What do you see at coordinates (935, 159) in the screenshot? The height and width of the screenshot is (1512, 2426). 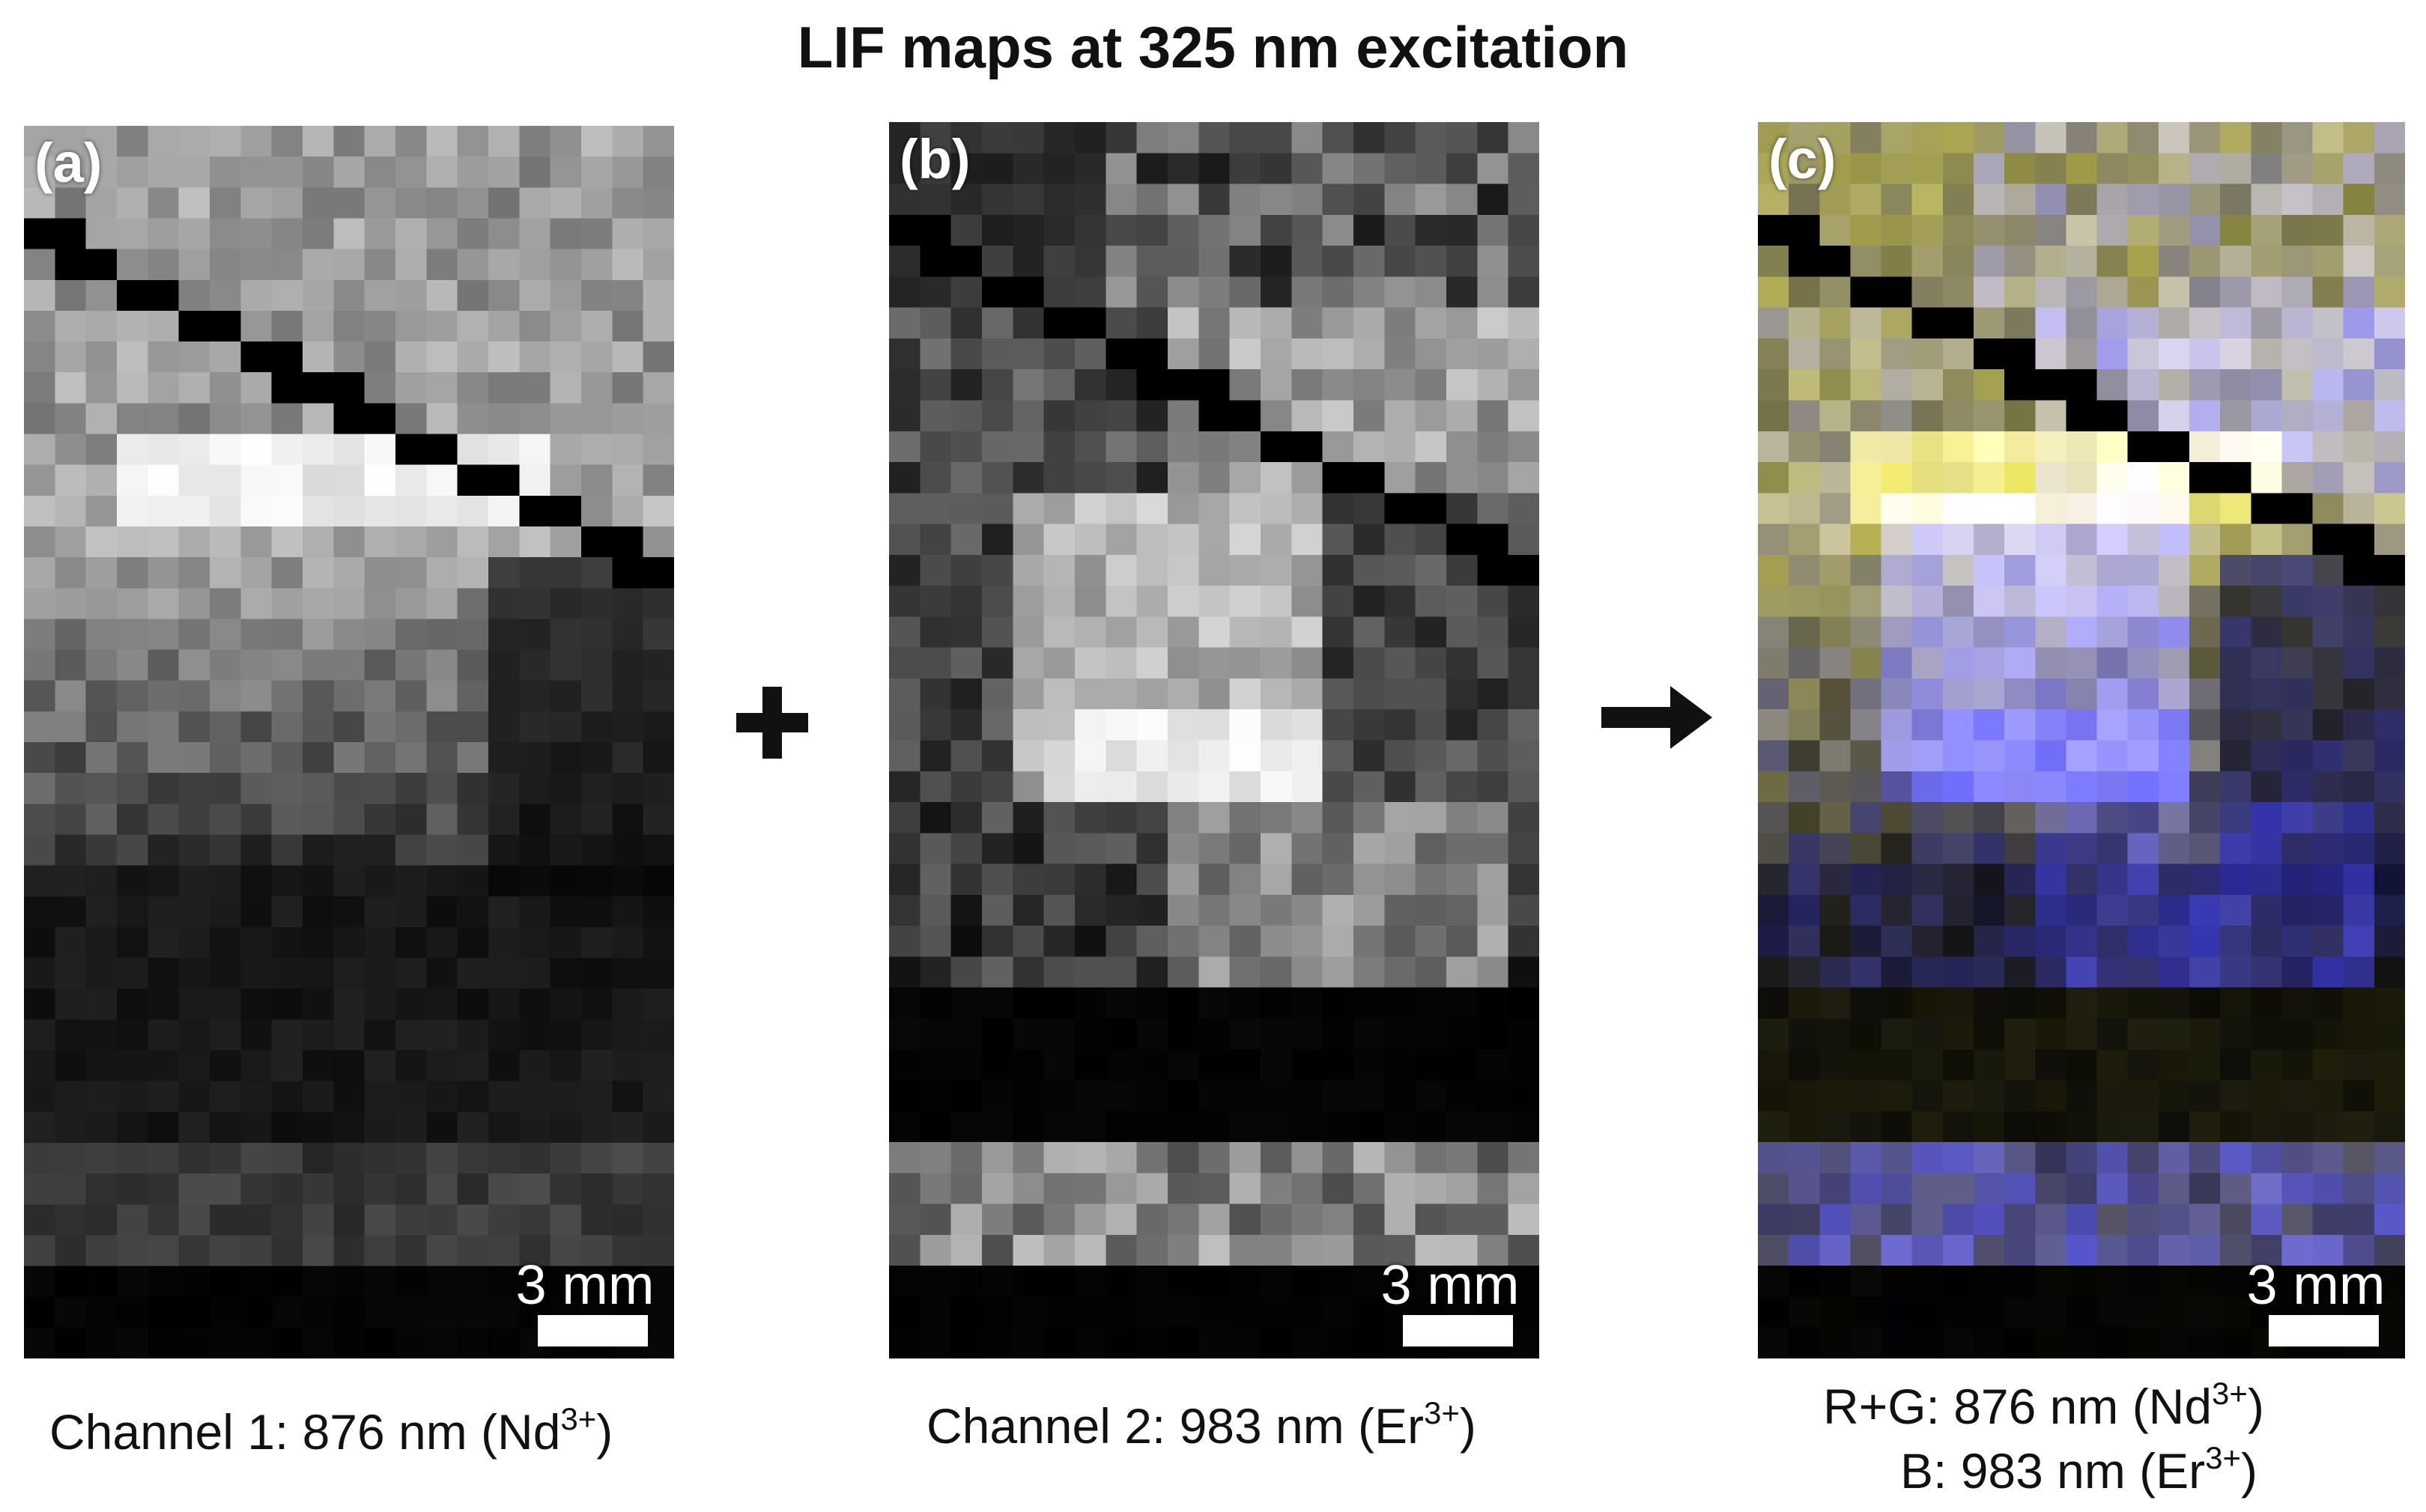 I see `panel-b-label: (b)` at bounding box center [935, 159].